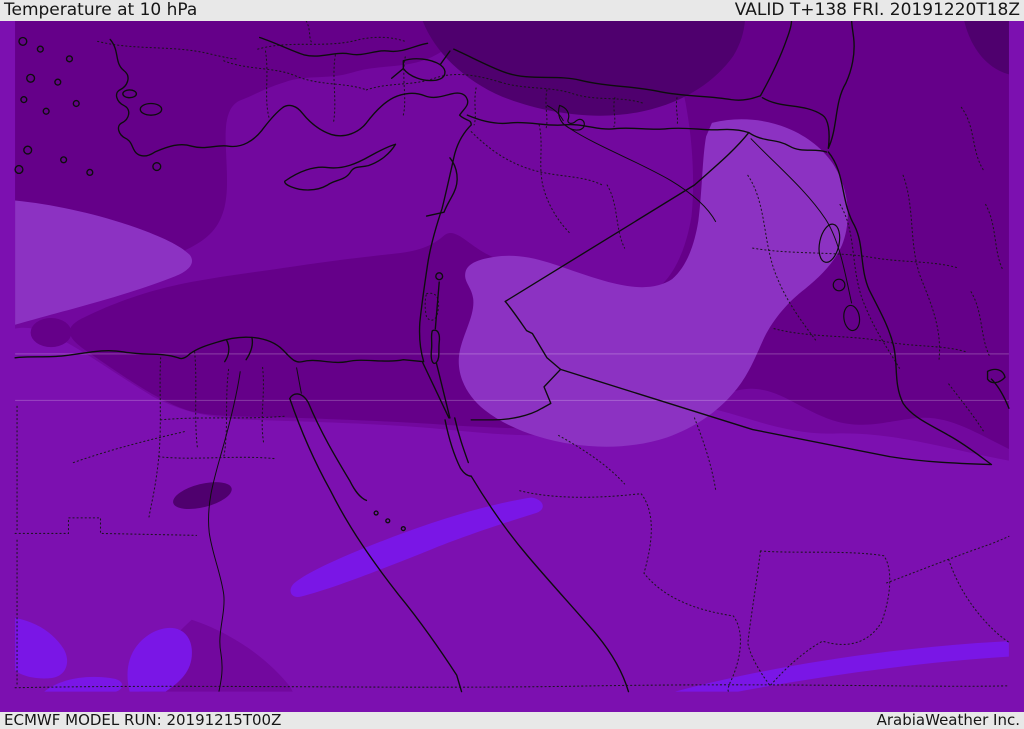 The image size is (1024, 729). Describe the element at coordinates (202, 496) in the screenshot. I see `shade-darkest-core-egypt` at that location.